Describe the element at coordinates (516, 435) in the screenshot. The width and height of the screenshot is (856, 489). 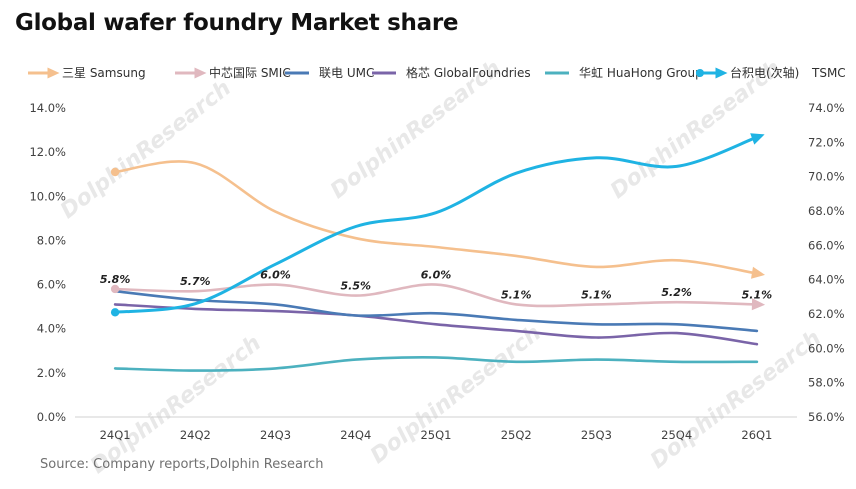
I see `x-tick-label: 25Q2` at that location.